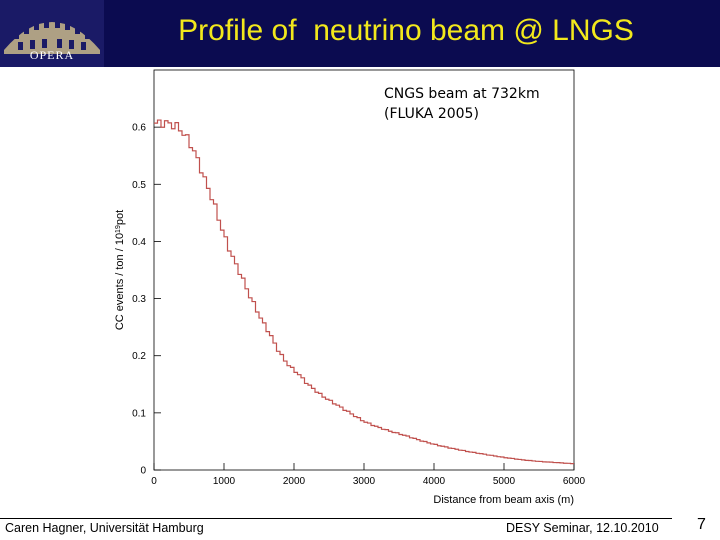 The height and width of the screenshot is (540, 720). I want to click on annotation-line-2: (FLUKA 2005), so click(431, 114).